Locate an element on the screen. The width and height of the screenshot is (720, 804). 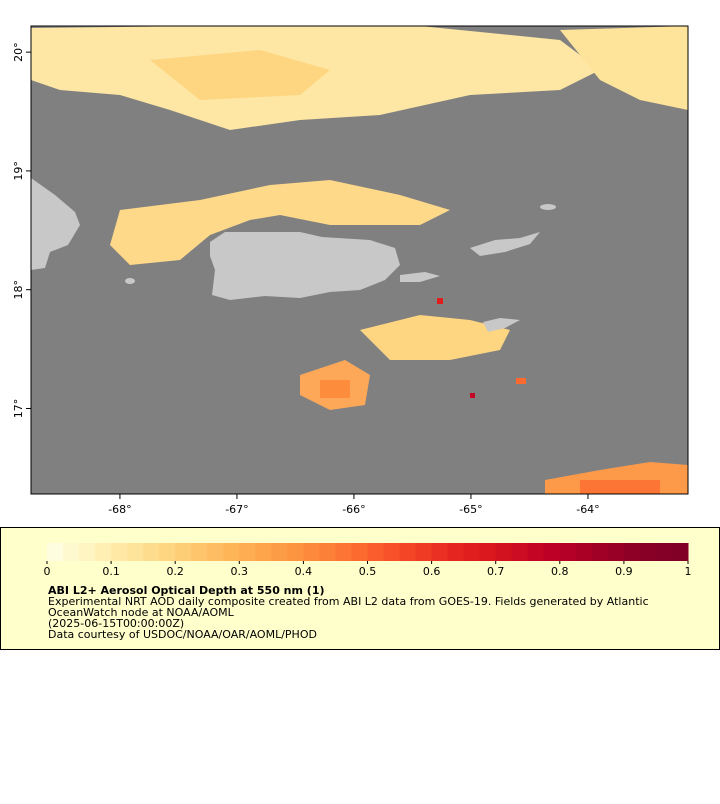
x-tick-label: -68° is located at coordinates (119, 509).